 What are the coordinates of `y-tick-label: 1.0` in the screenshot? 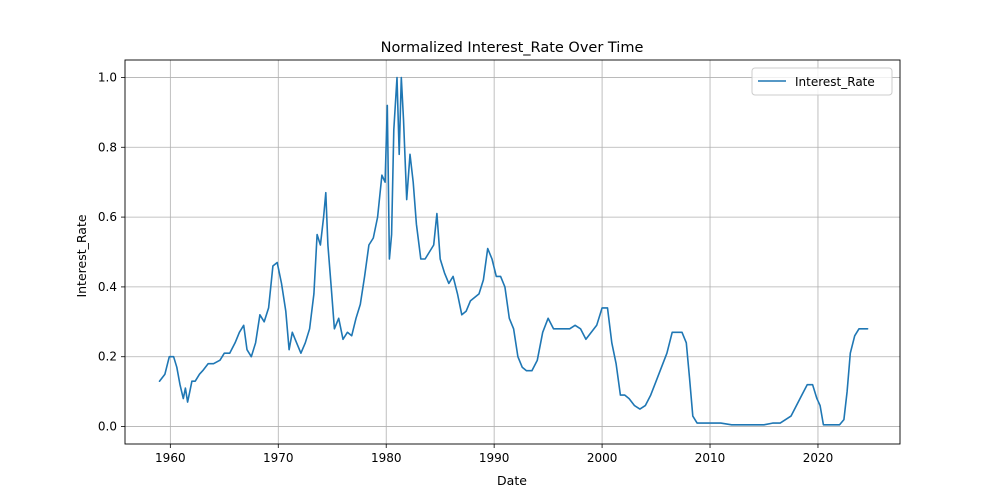 It's located at (107, 77).